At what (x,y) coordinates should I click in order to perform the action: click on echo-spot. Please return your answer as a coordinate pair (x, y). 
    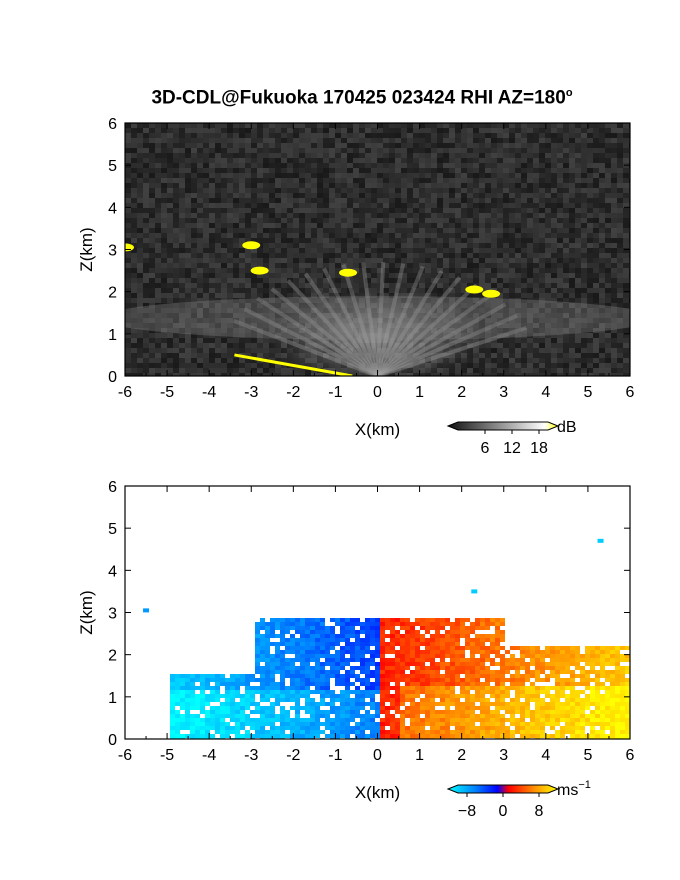
    Looking at the image, I should click on (259, 270).